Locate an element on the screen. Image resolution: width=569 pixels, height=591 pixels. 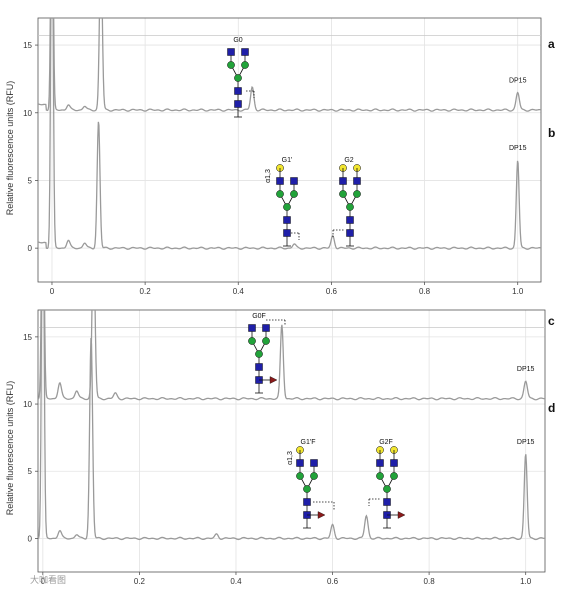
g1f-fucose is located at coordinates (321, 515).